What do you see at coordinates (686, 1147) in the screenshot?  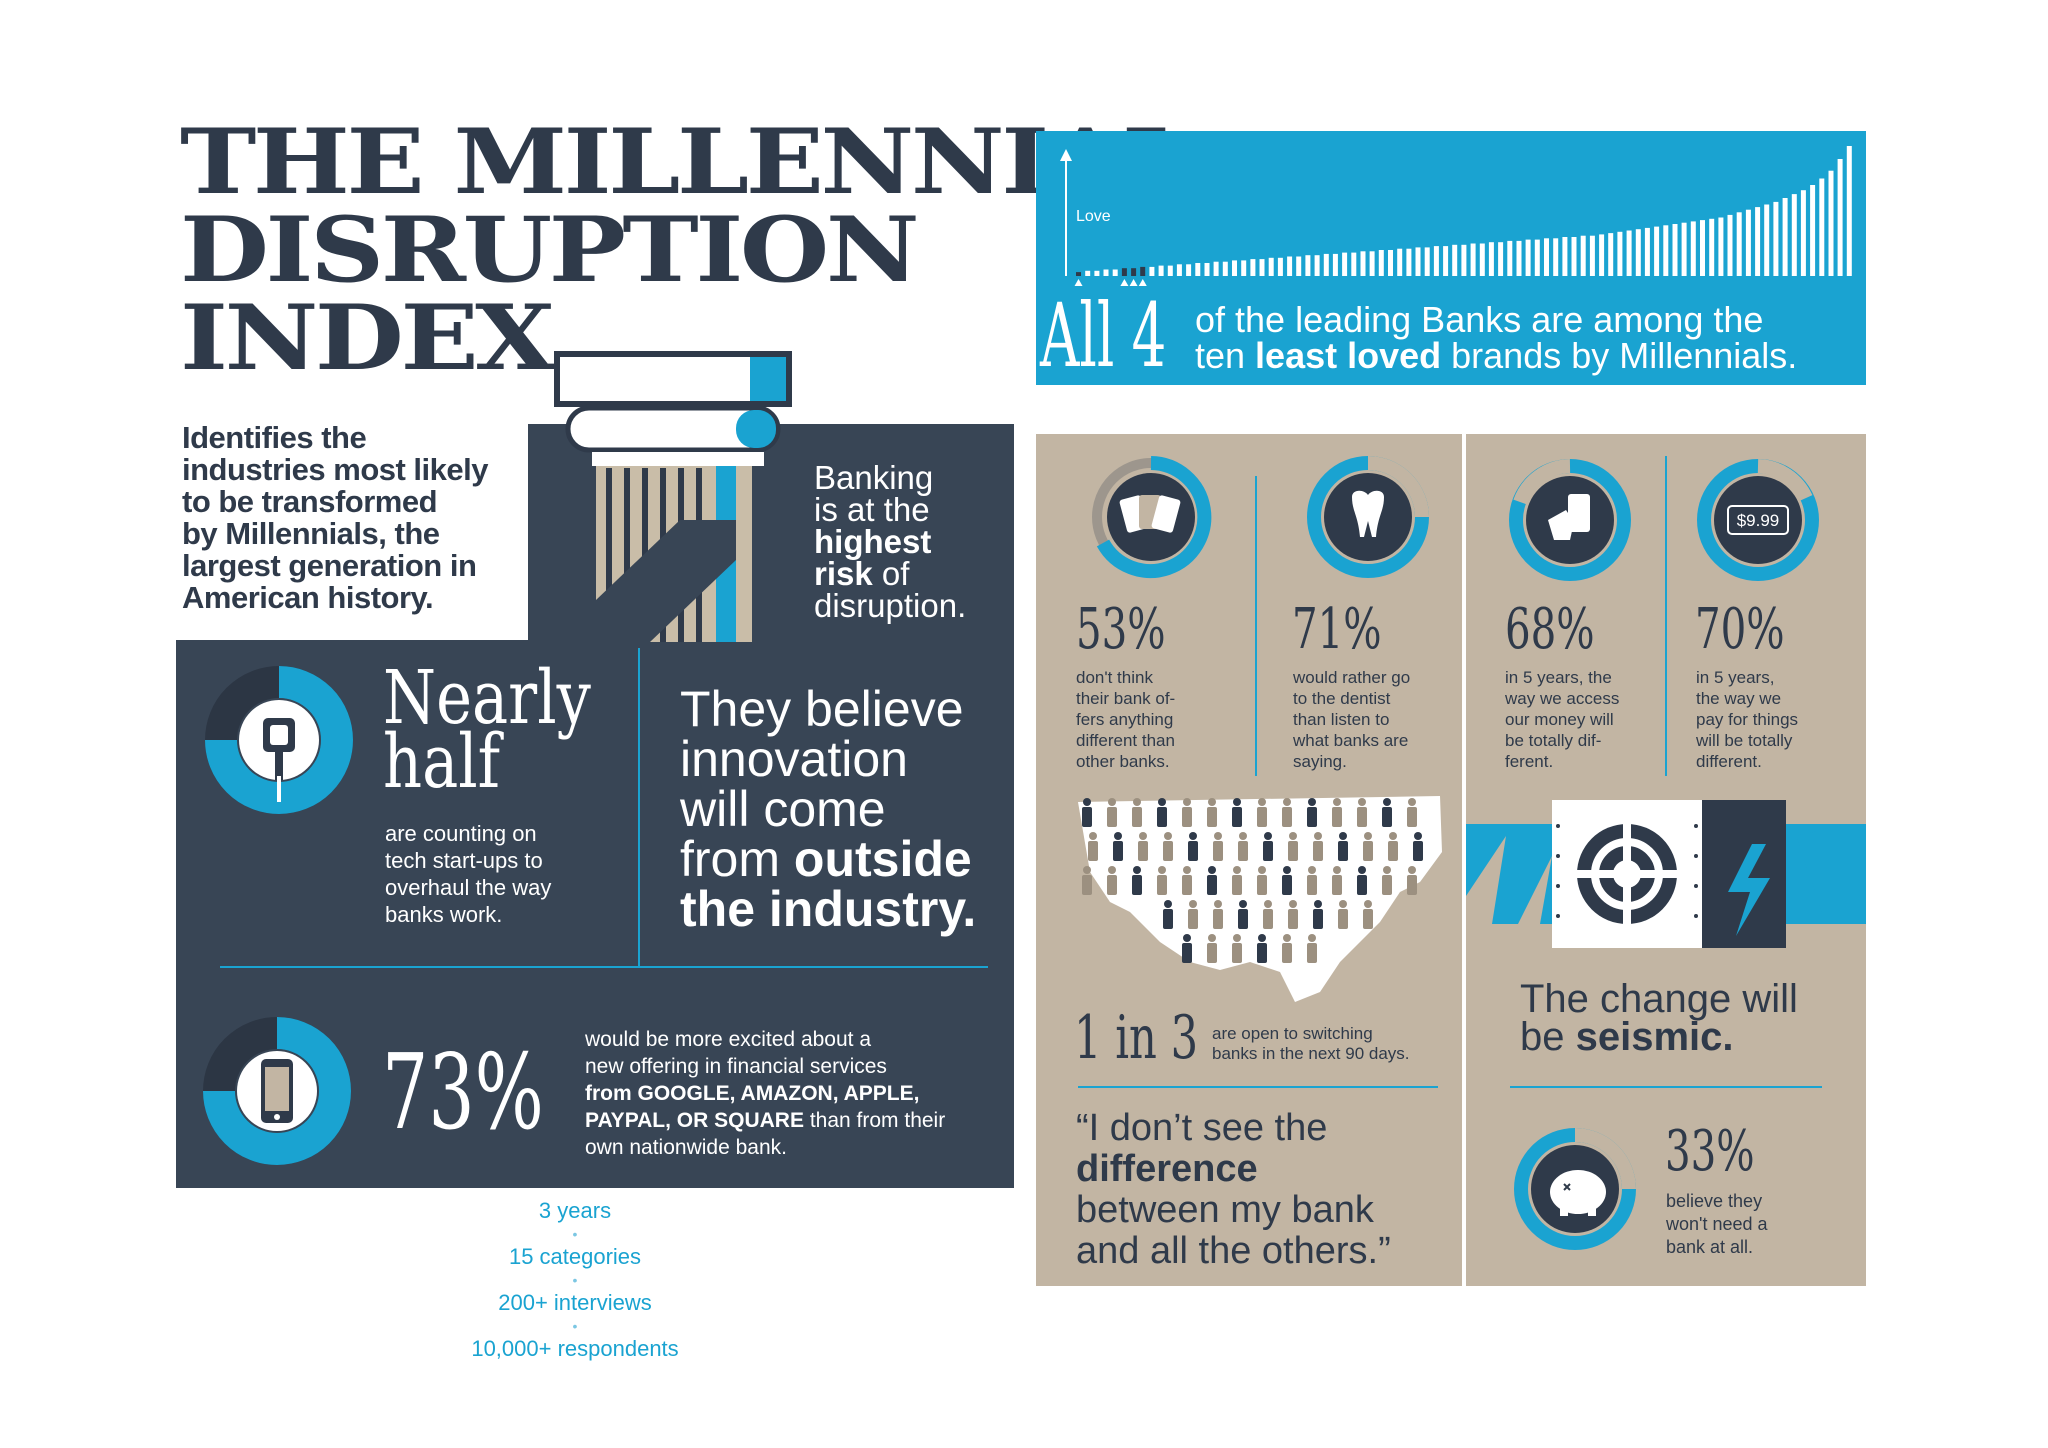 I see `desc-line: own nationwide bank.` at bounding box center [686, 1147].